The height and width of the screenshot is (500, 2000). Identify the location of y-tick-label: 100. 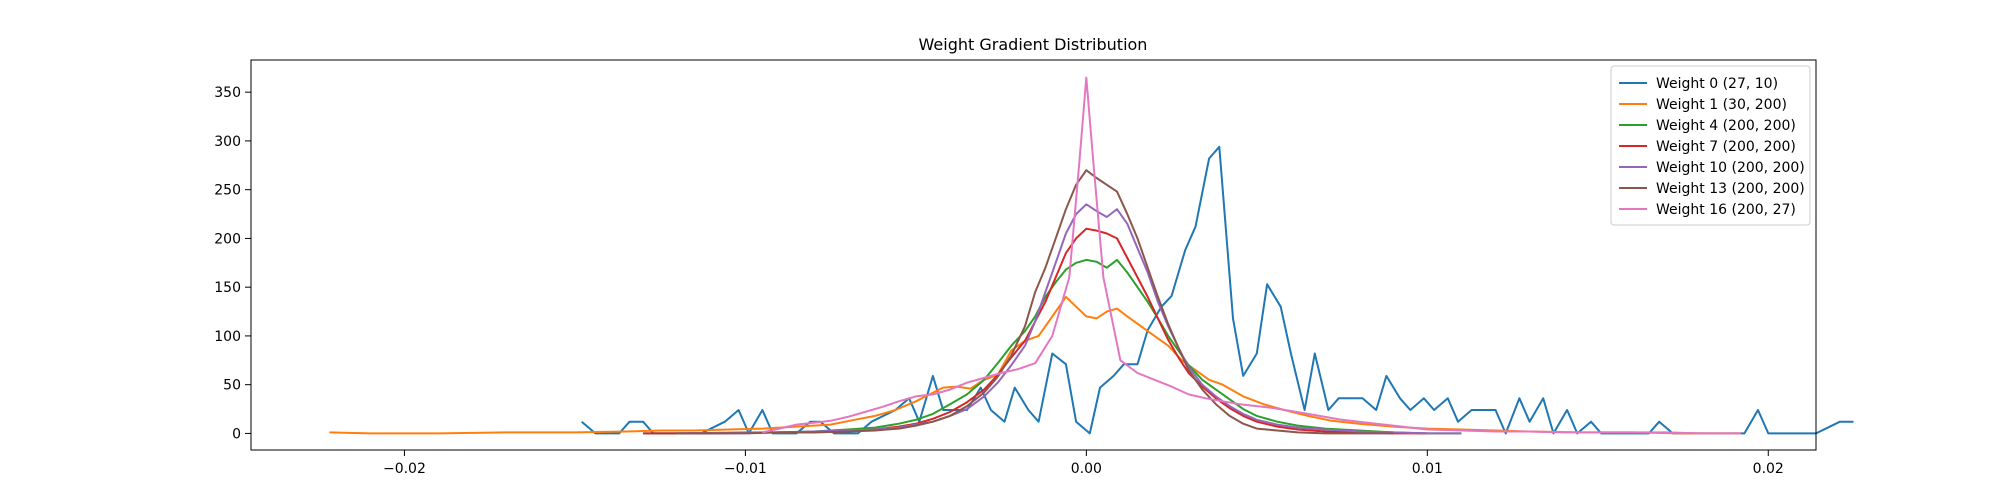
(227, 337).